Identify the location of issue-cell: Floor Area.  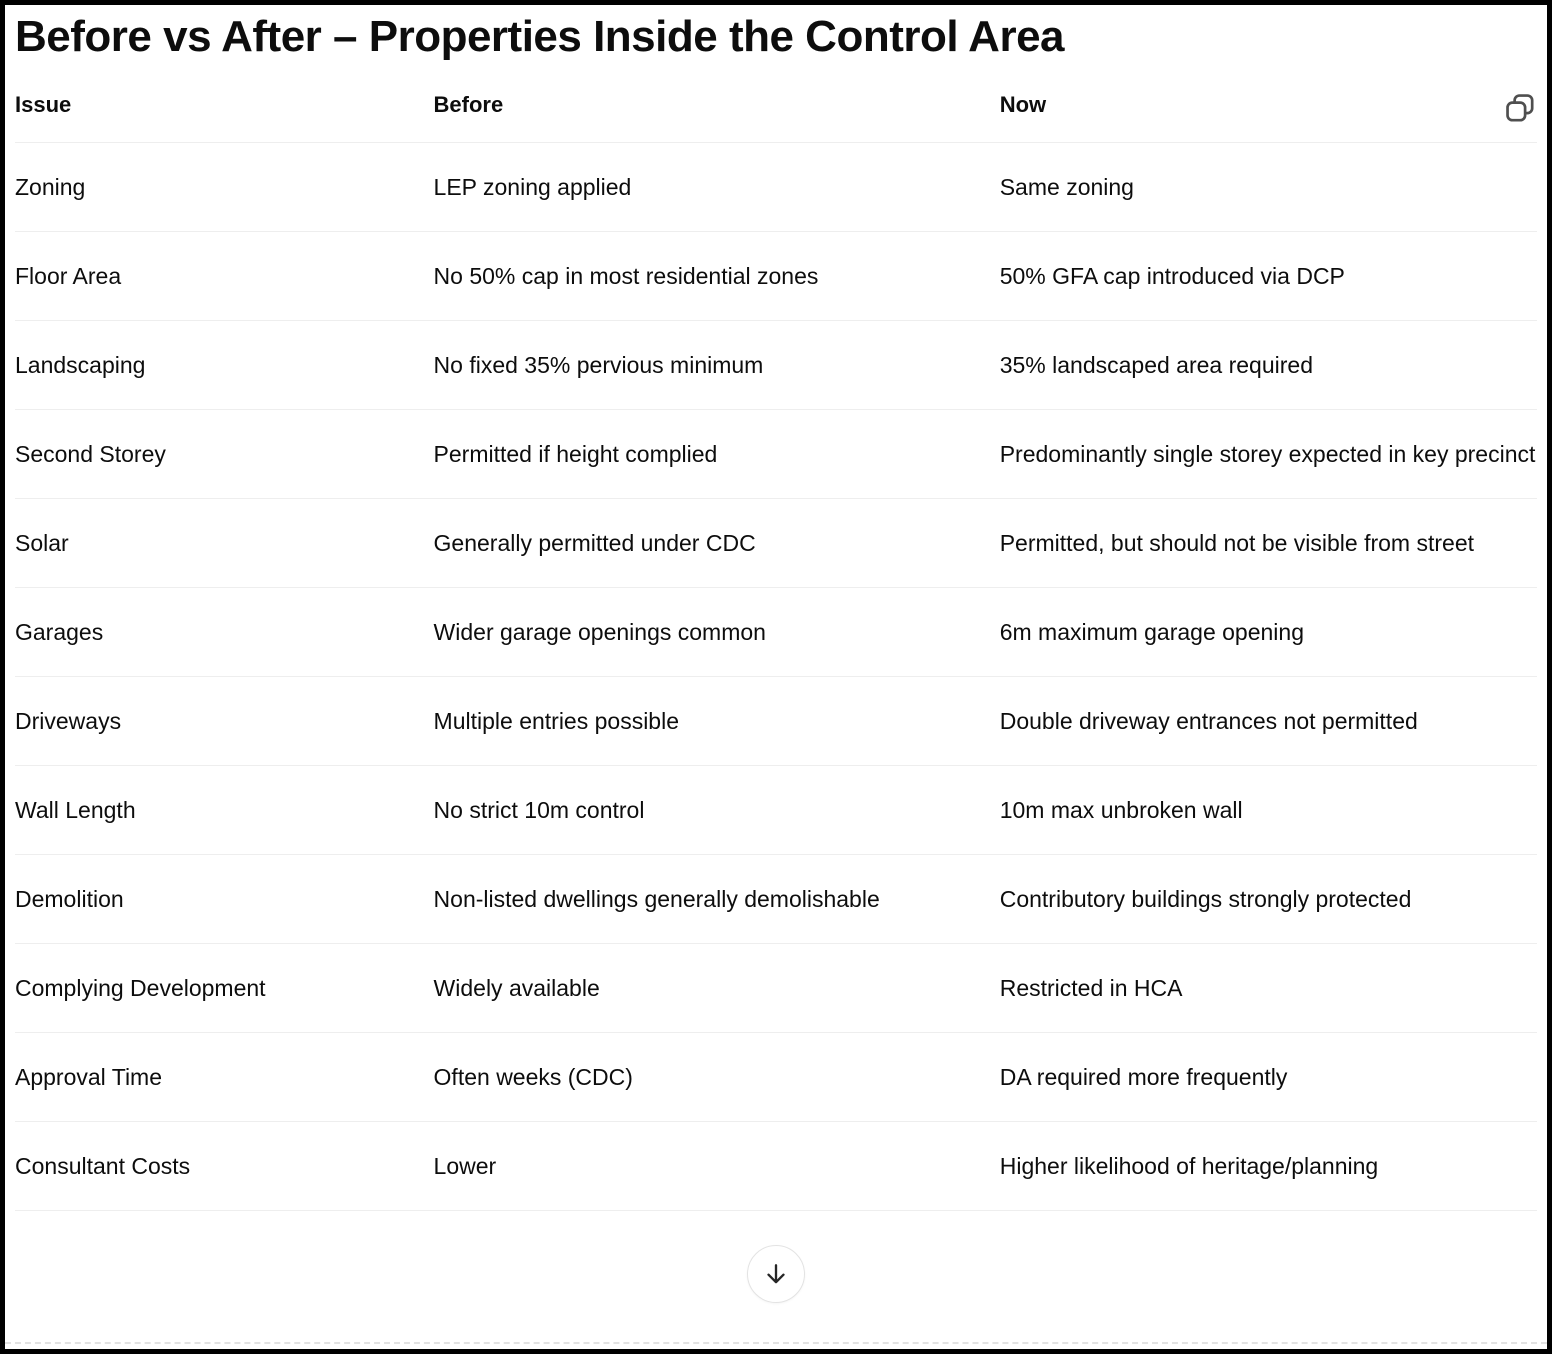
(224, 276).